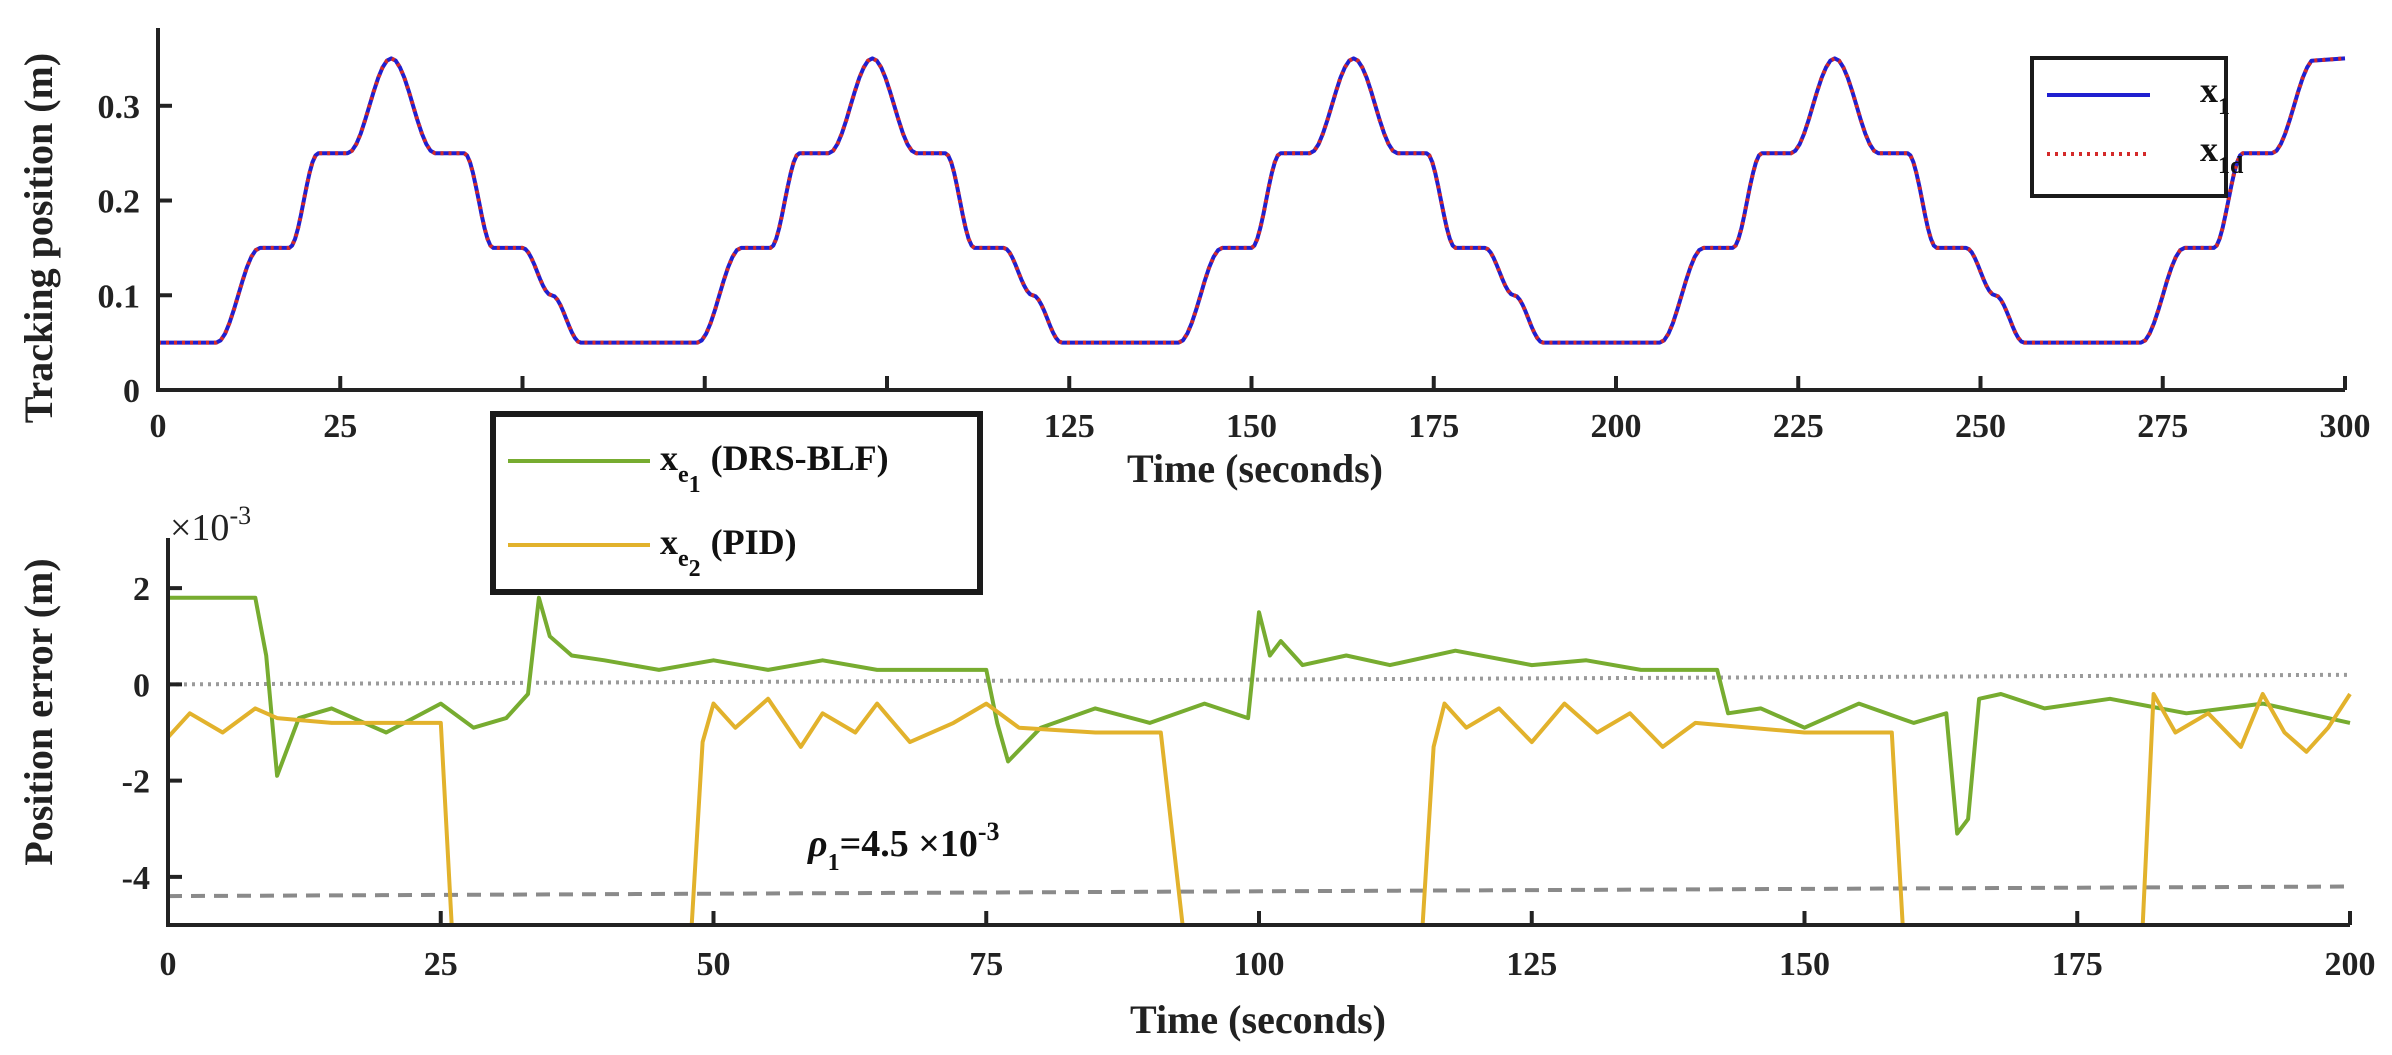  Describe the element at coordinates (683, 475) in the screenshot. I see `legend-label-xe1-sub: e` at that location.